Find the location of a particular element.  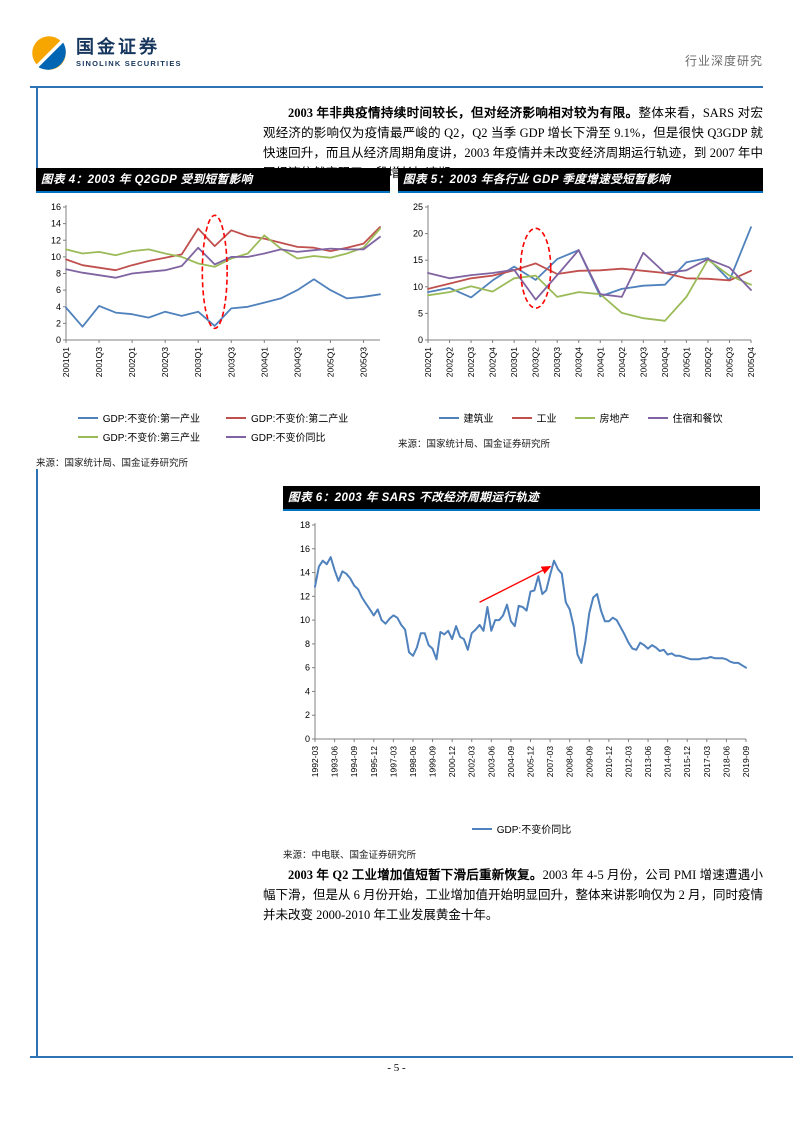

x-tick-label: 1997-03 is located at coordinates (393, 761).